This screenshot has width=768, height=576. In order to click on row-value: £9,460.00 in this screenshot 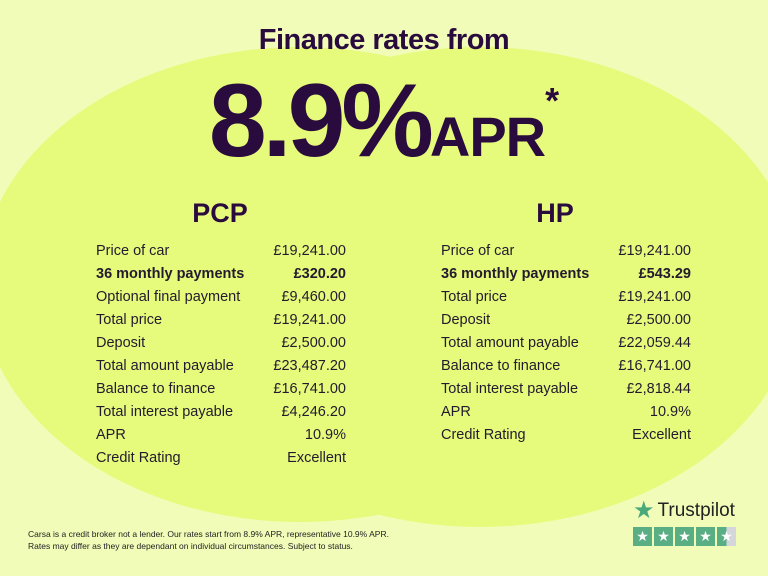, I will do `click(313, 297)`.